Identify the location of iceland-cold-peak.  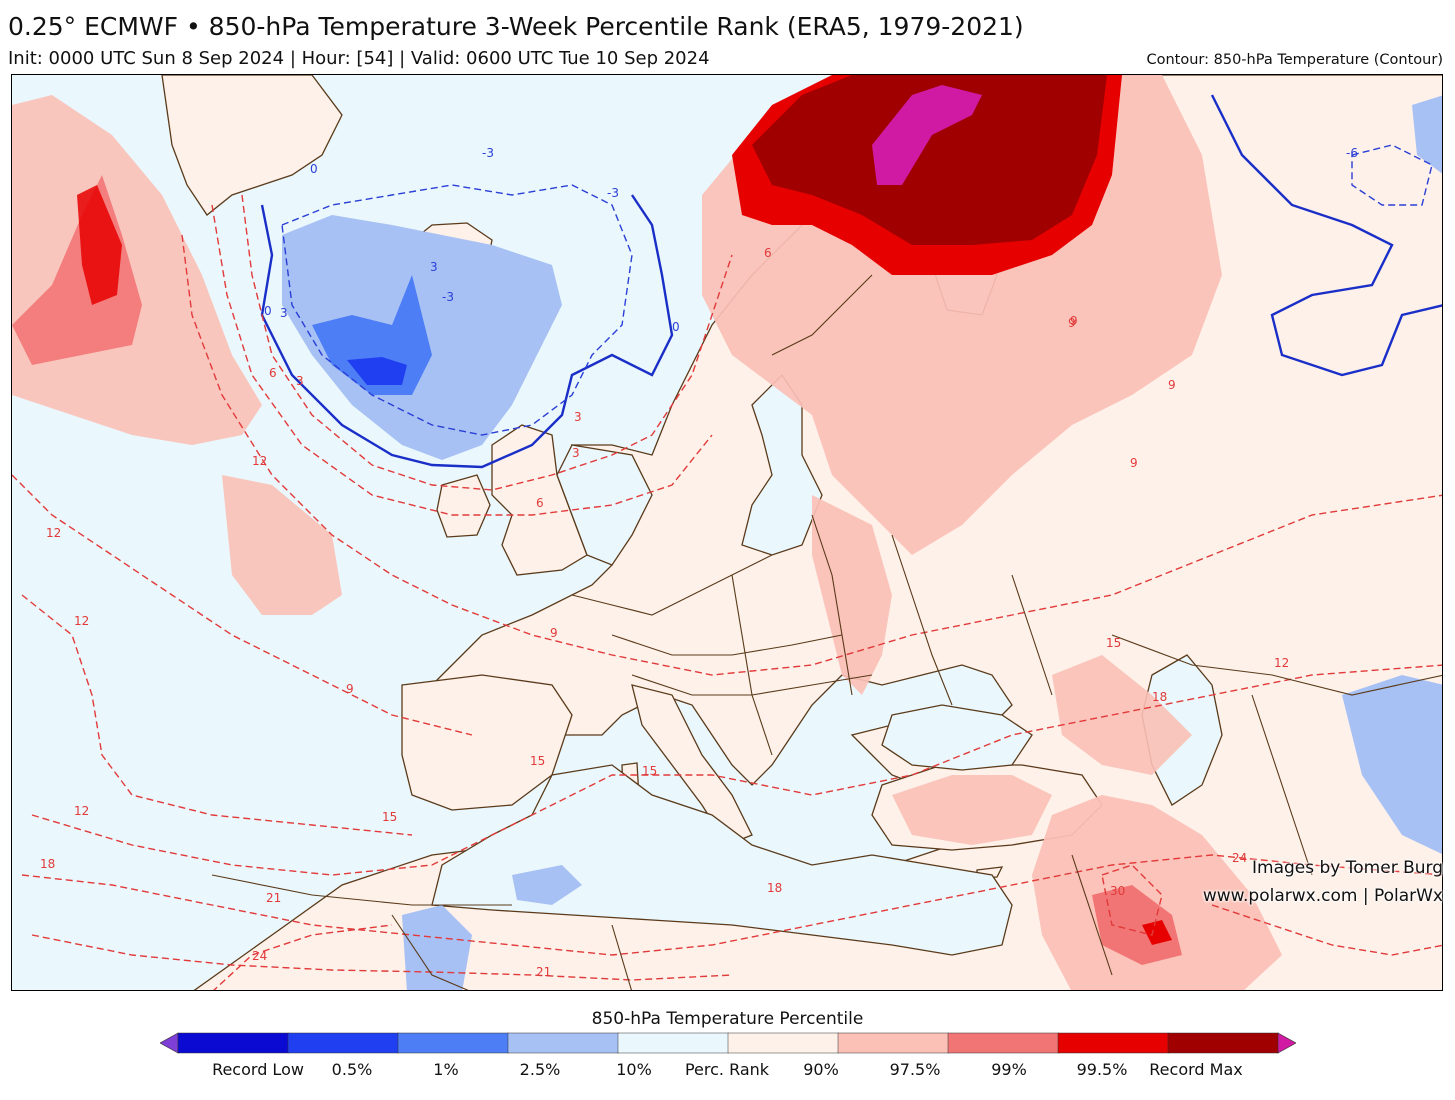
(377, 371).